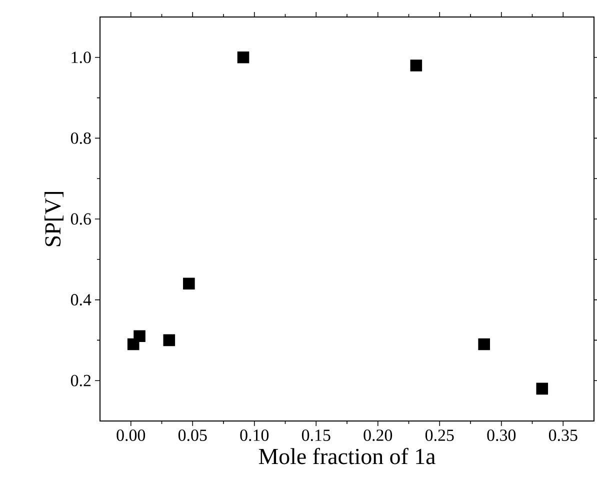 This screenshot has height=500, width=597. I want to click on x-tick-label: 0.30, so click(501, 436).